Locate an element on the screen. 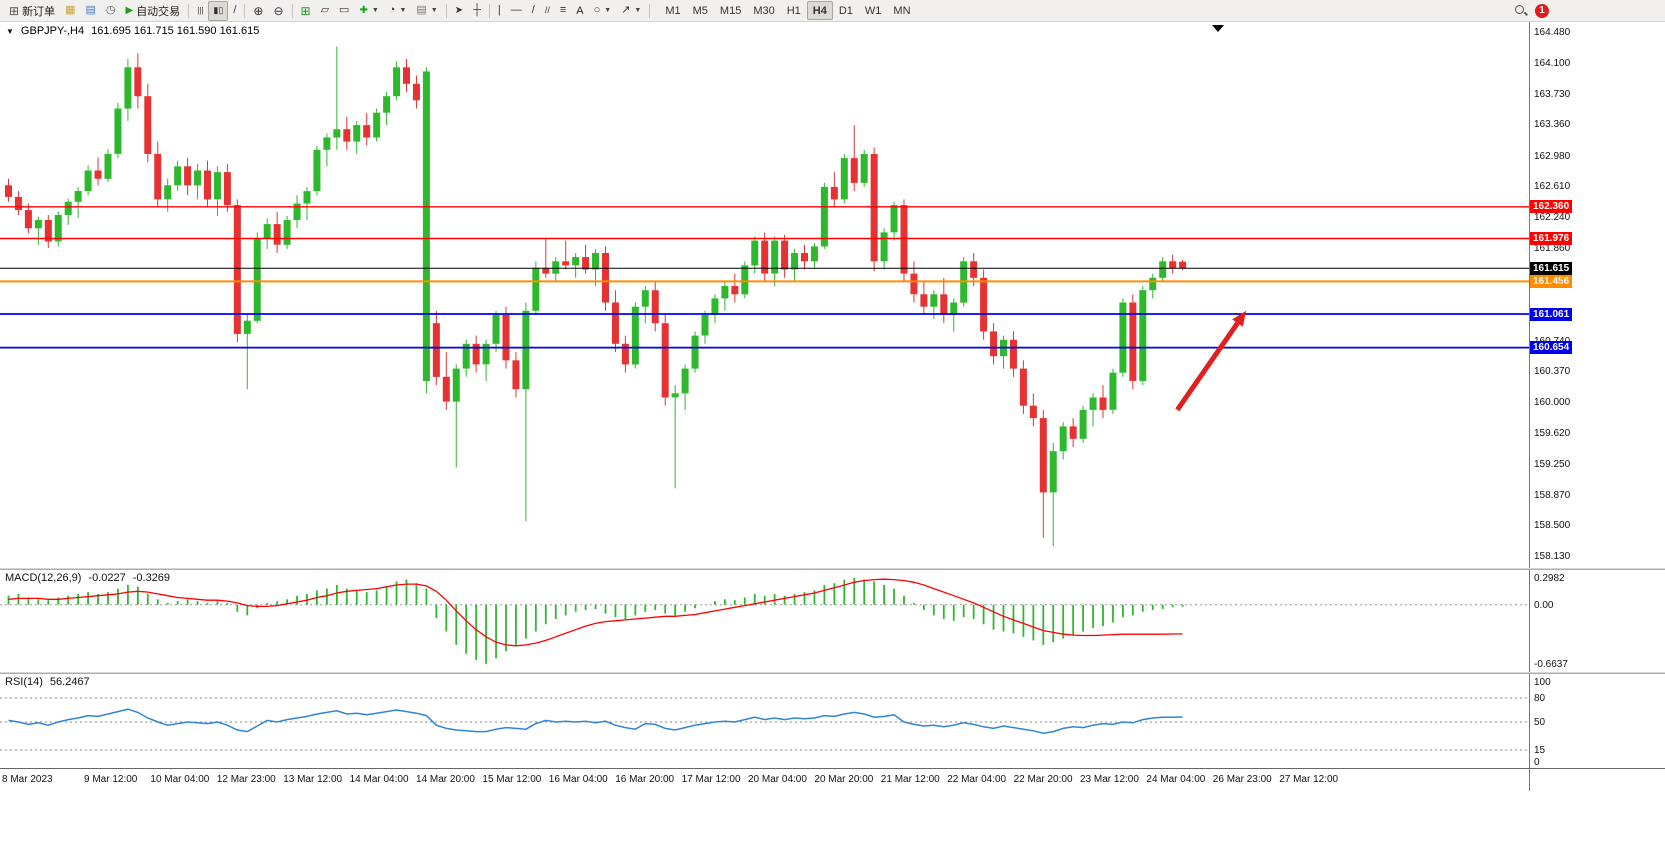 This screenshot has width=1665, height=841. cursor-tool-button: ➤ is located at coordinates (459, 11).